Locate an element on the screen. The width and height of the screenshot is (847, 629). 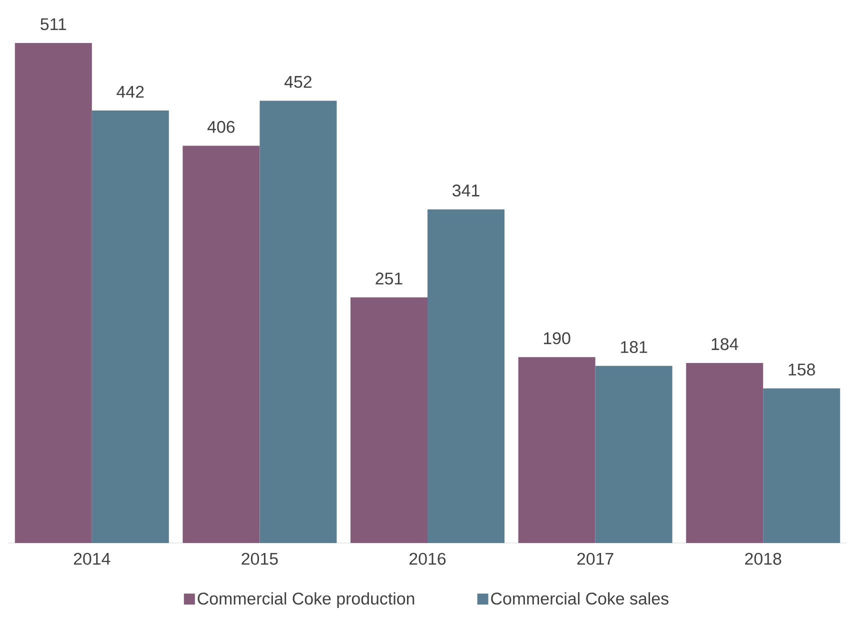
data-label: 184 is located at coordinates (725, 344).